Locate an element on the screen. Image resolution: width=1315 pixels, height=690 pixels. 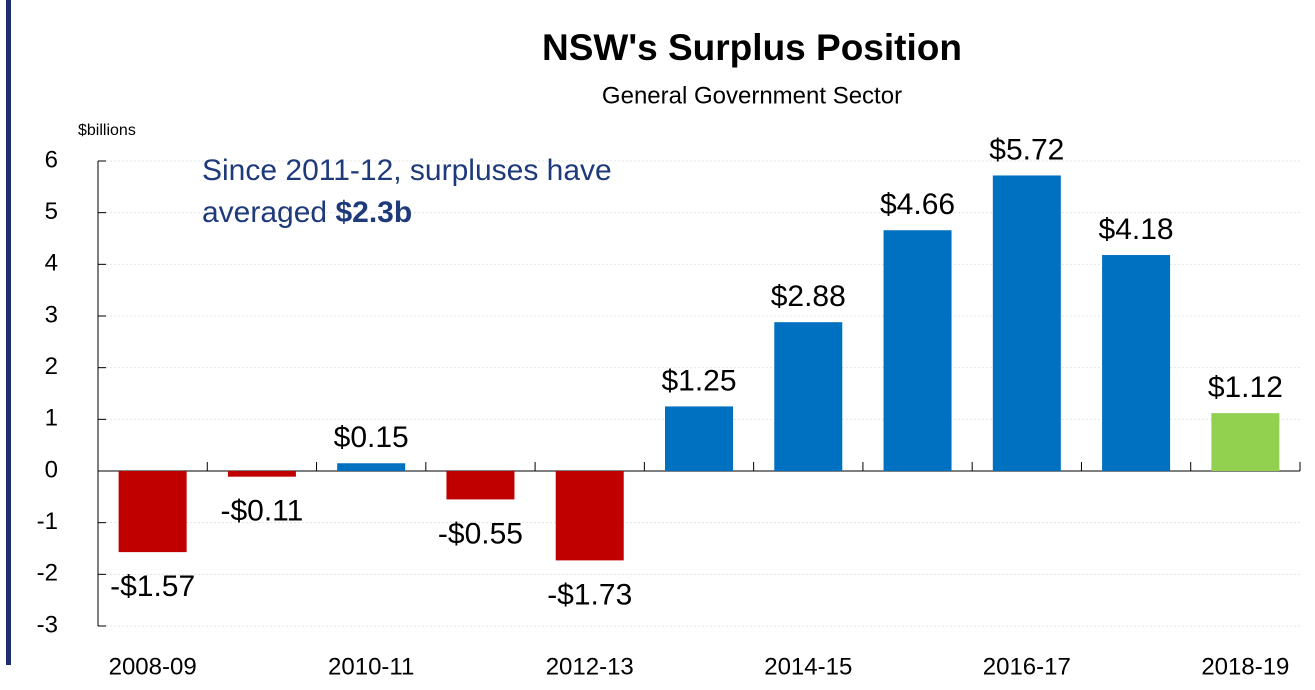
x-tick-label: 2014-15 is located at coordinates (808, 666).